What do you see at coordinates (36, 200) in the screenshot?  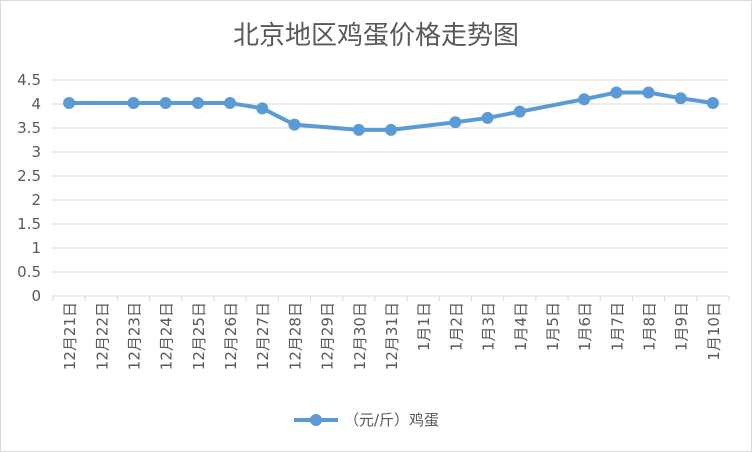 I see `y-tick-label: 2` at bounding box center [36, 200].